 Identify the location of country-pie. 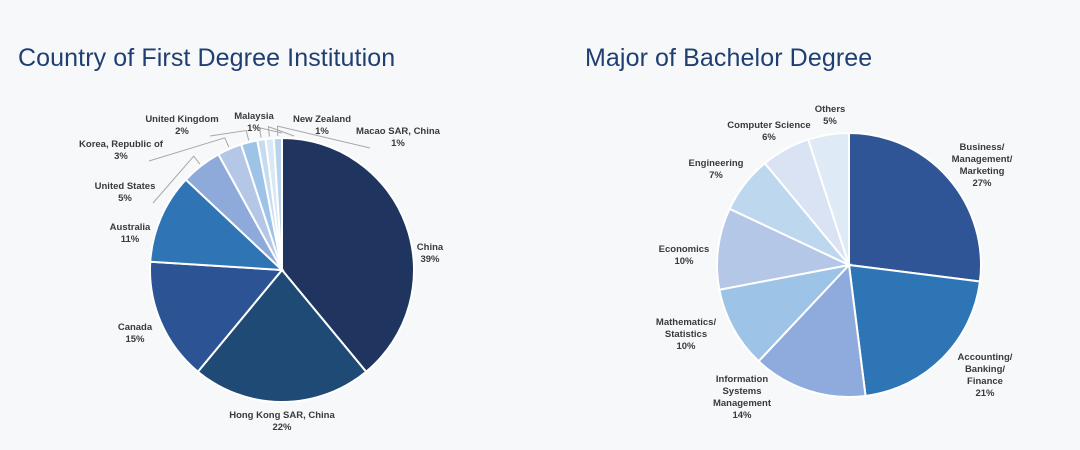
(282, 270).